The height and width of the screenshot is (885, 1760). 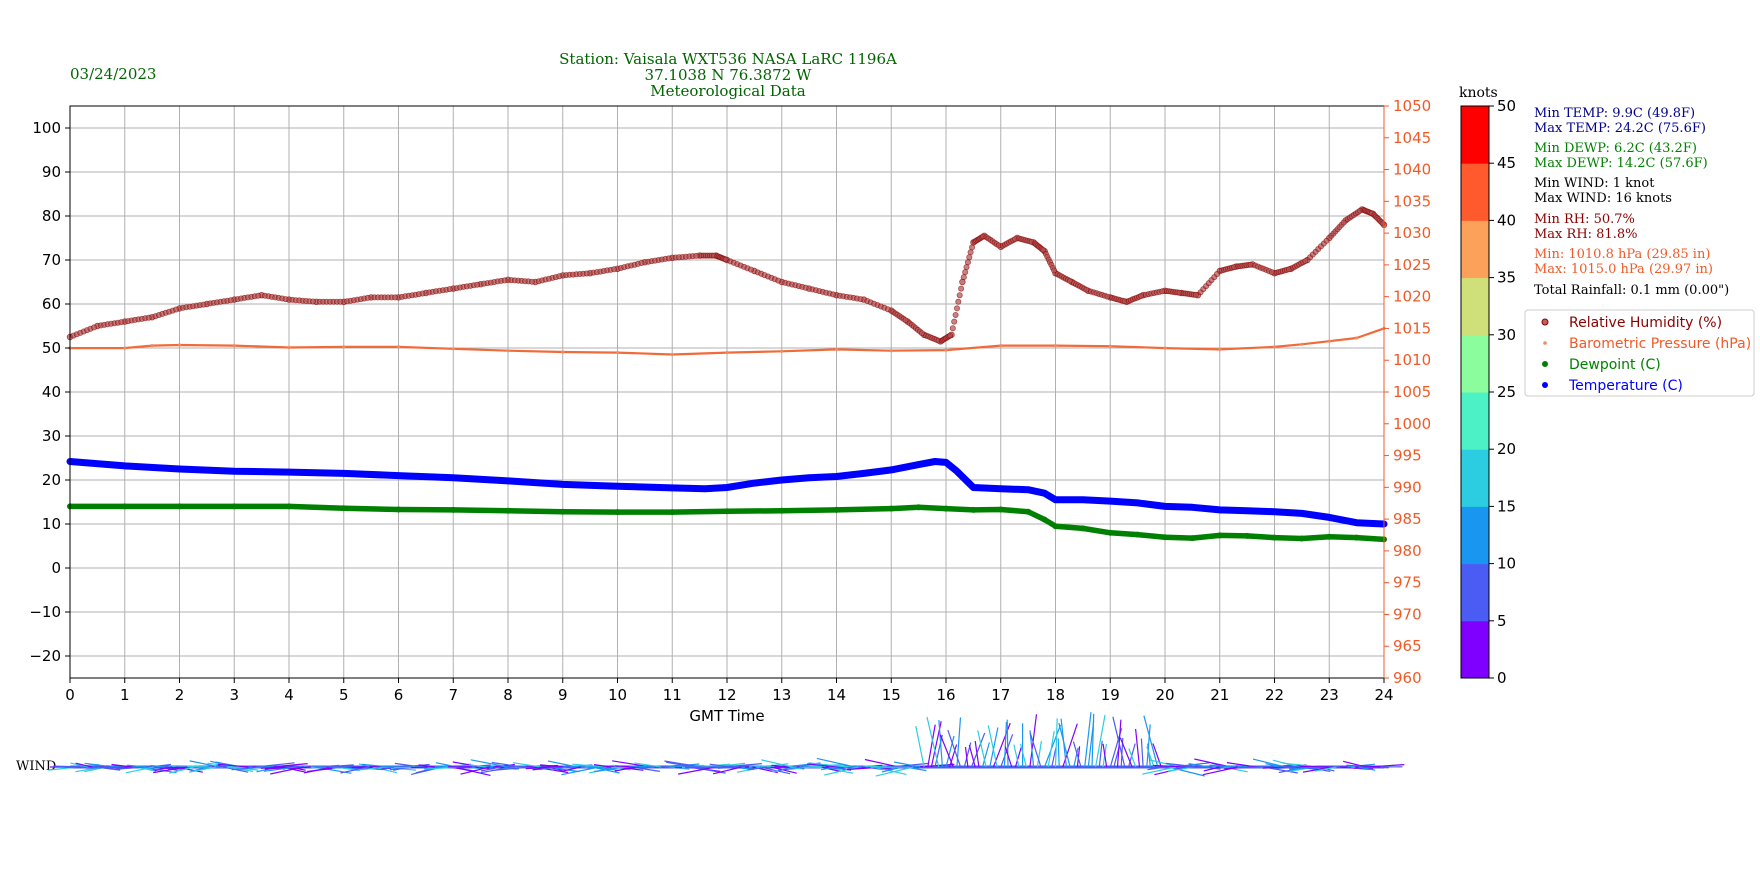 I want to click on colorbar-tick-label: 10, so click(x=1506, y=564).